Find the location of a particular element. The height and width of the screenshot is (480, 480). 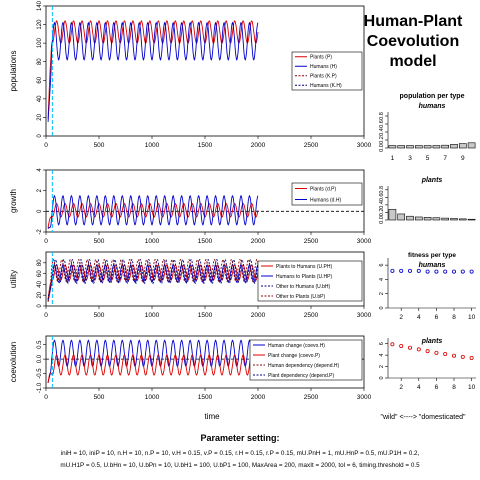

x-tick-label: 8 is located at coordinates (454, 387).